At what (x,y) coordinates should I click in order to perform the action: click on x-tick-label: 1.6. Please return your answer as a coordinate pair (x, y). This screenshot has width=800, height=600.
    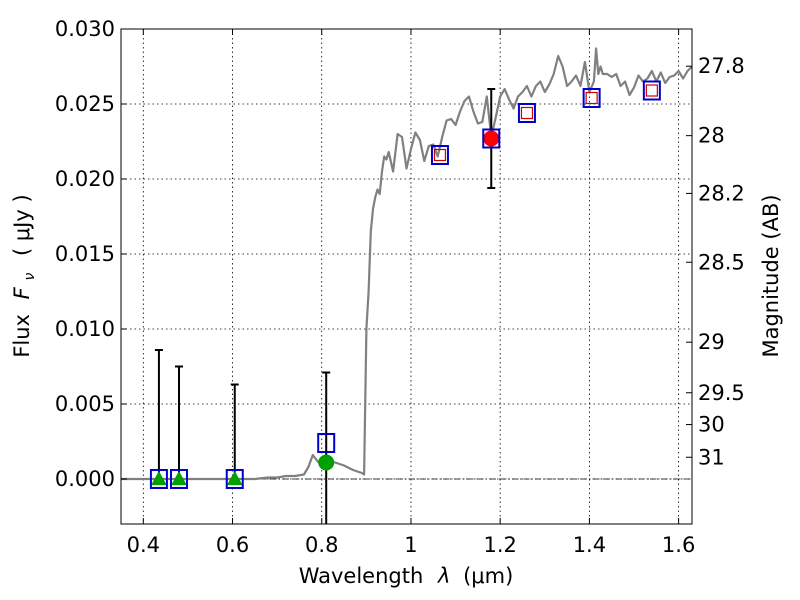
    Looking at the image, I should click on (678, 545).